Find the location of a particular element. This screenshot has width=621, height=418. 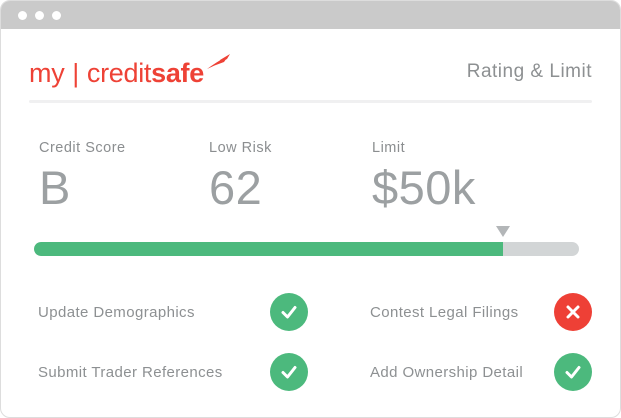

task-update-demographics: Update Demographics is located at coordinates (173, 312).